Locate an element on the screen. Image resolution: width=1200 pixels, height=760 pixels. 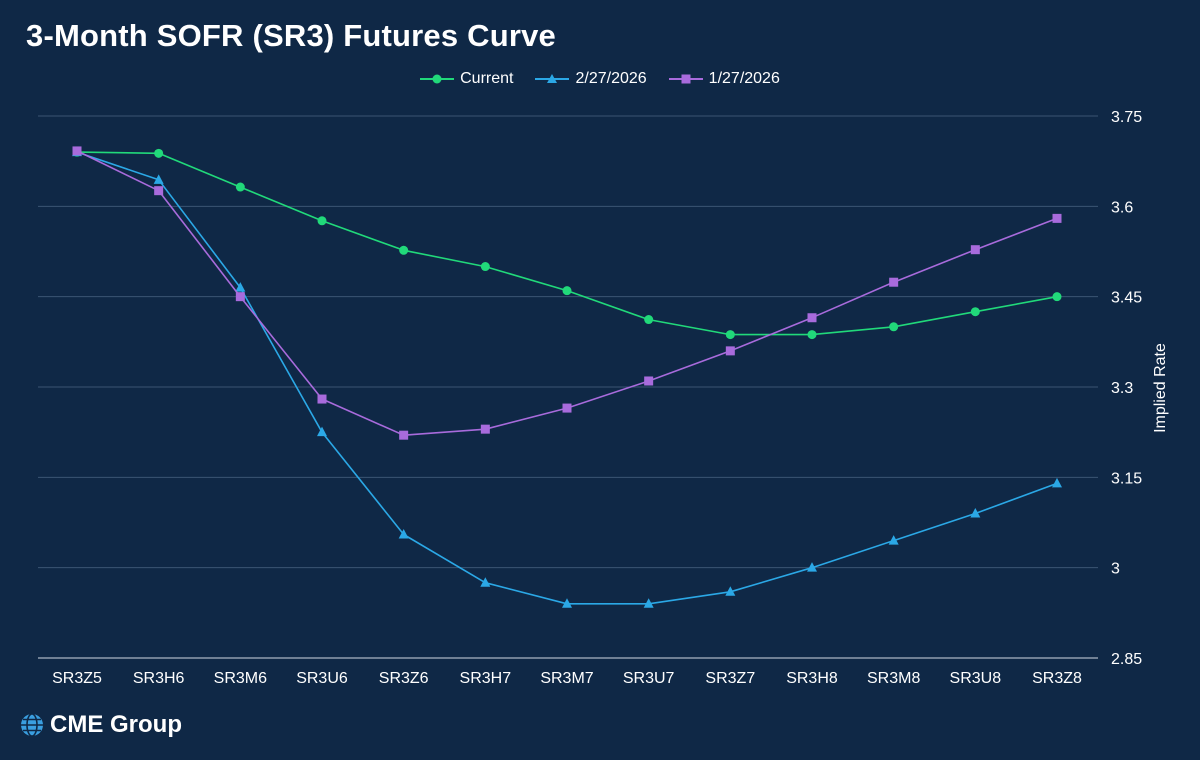
y-tick-label: 3 is located at coordinates (1115, 569).